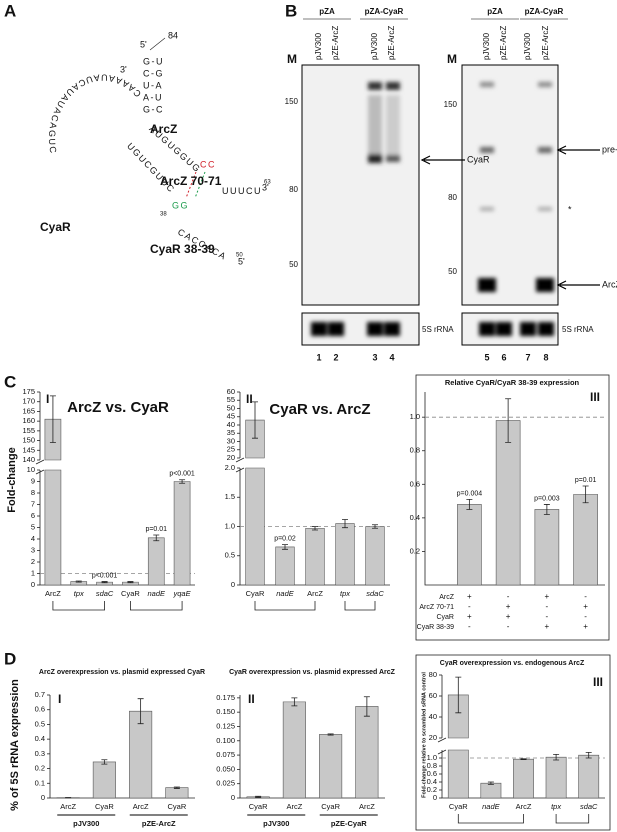 The image size is (617, 832). Describe the element at coordinates (547, 498) in the screenshot. I see `p-value: p=0.003` at that location.